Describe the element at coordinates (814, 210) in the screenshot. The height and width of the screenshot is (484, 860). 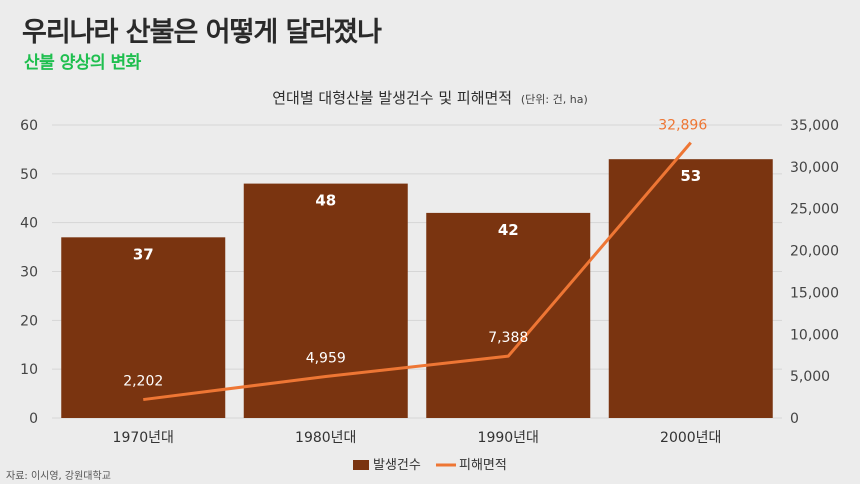
I see `y-right-tick-label: 25,000` at that location.